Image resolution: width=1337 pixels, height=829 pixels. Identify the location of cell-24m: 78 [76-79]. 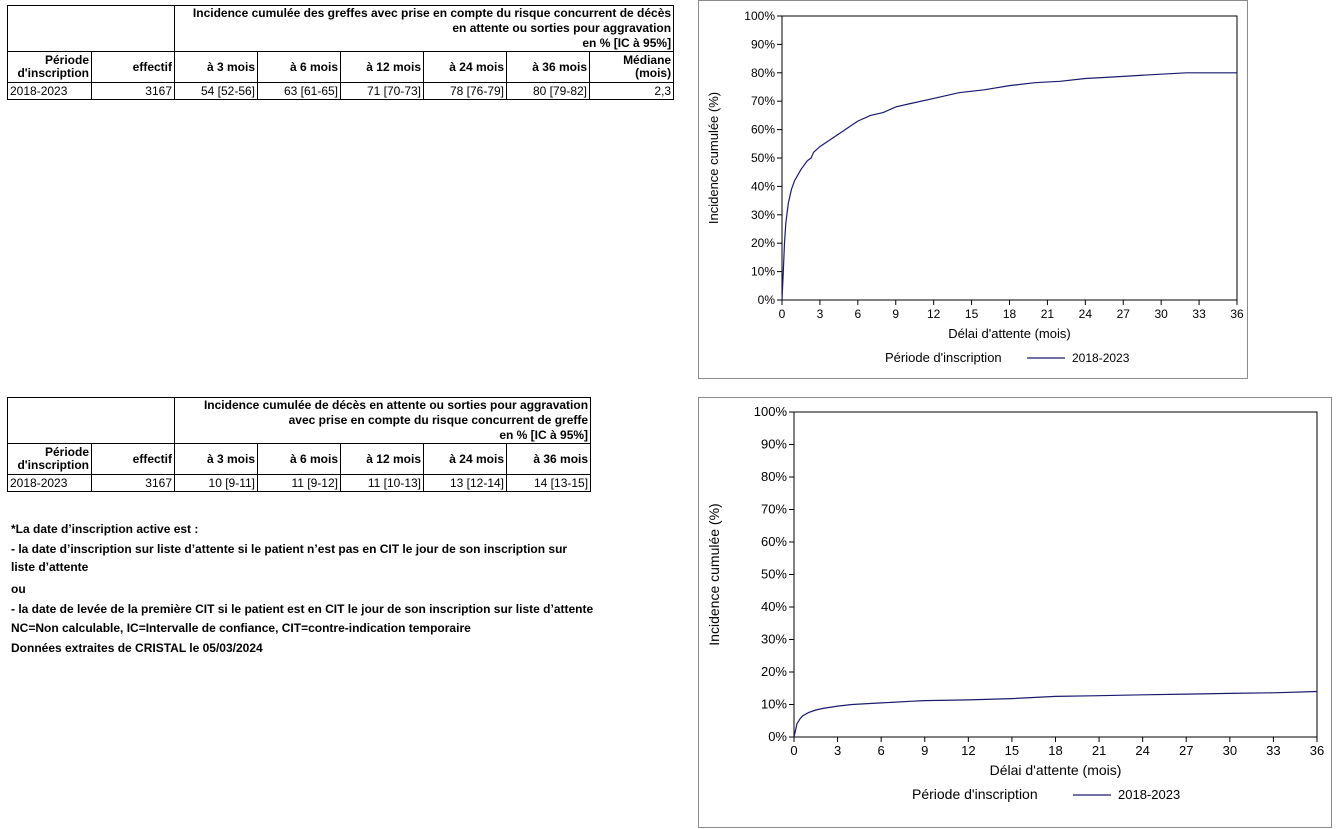
(465, 91).